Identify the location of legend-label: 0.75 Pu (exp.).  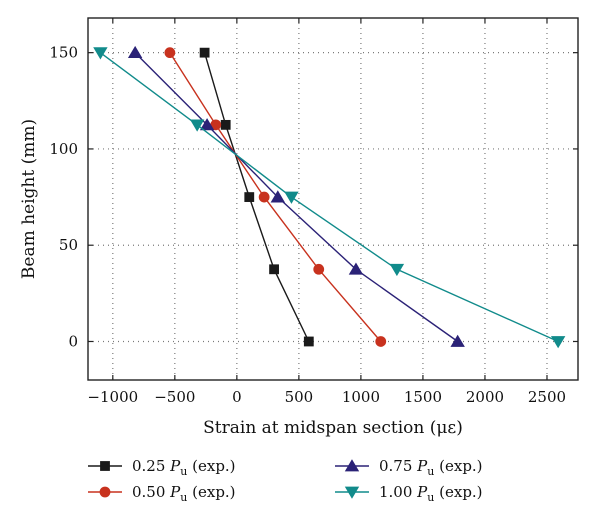
(431, 467).